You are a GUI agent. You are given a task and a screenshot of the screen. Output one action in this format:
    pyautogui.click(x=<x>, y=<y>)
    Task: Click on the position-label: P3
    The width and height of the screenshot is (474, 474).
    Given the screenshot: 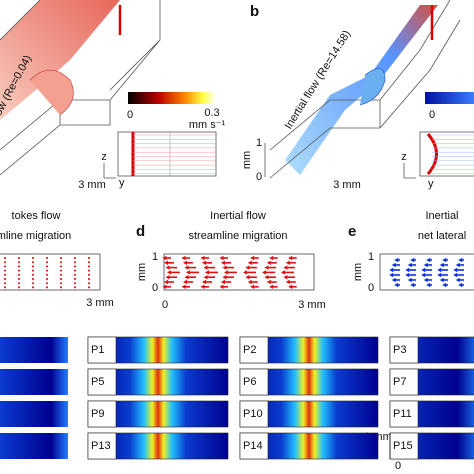 What is the action you would take?
    pyautogui.click(x=399, y=350)
    